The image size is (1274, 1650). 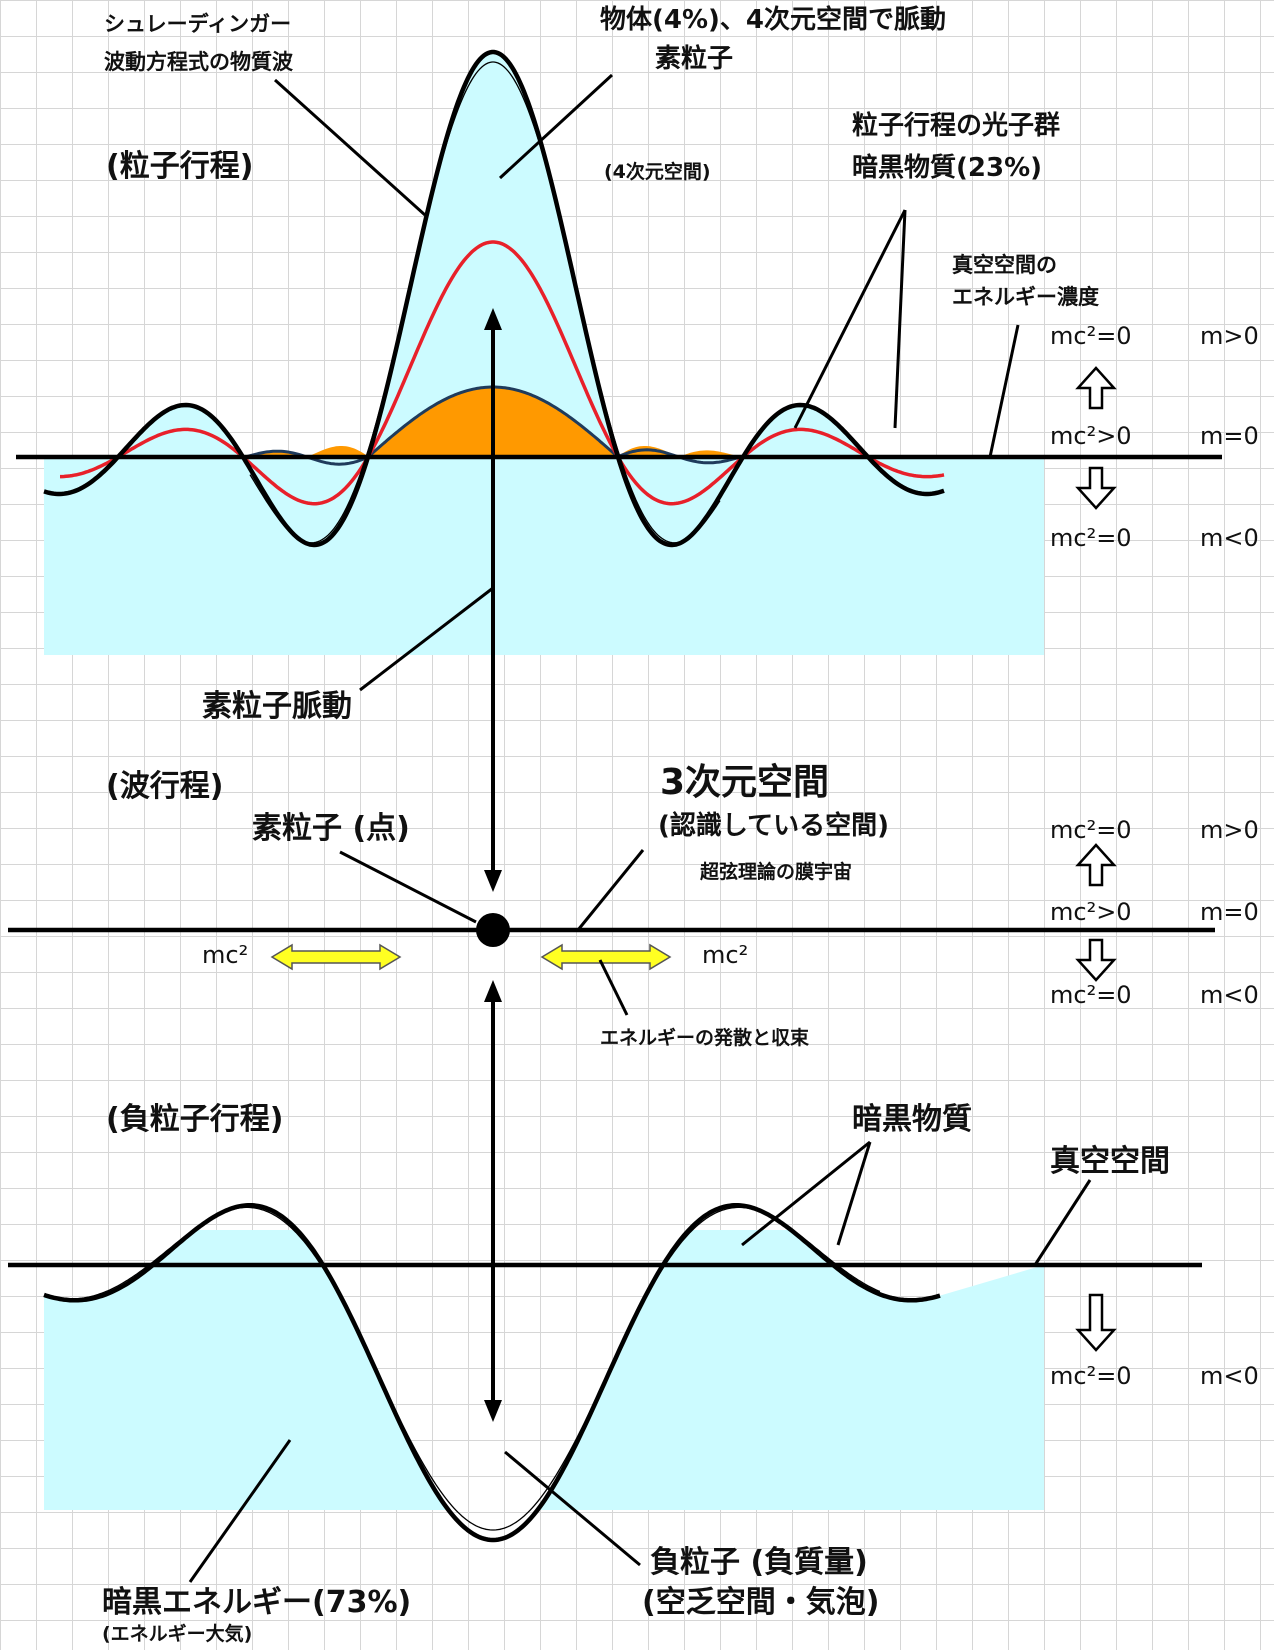 I want to click on leader-negative, so click(x=572, y=1508).